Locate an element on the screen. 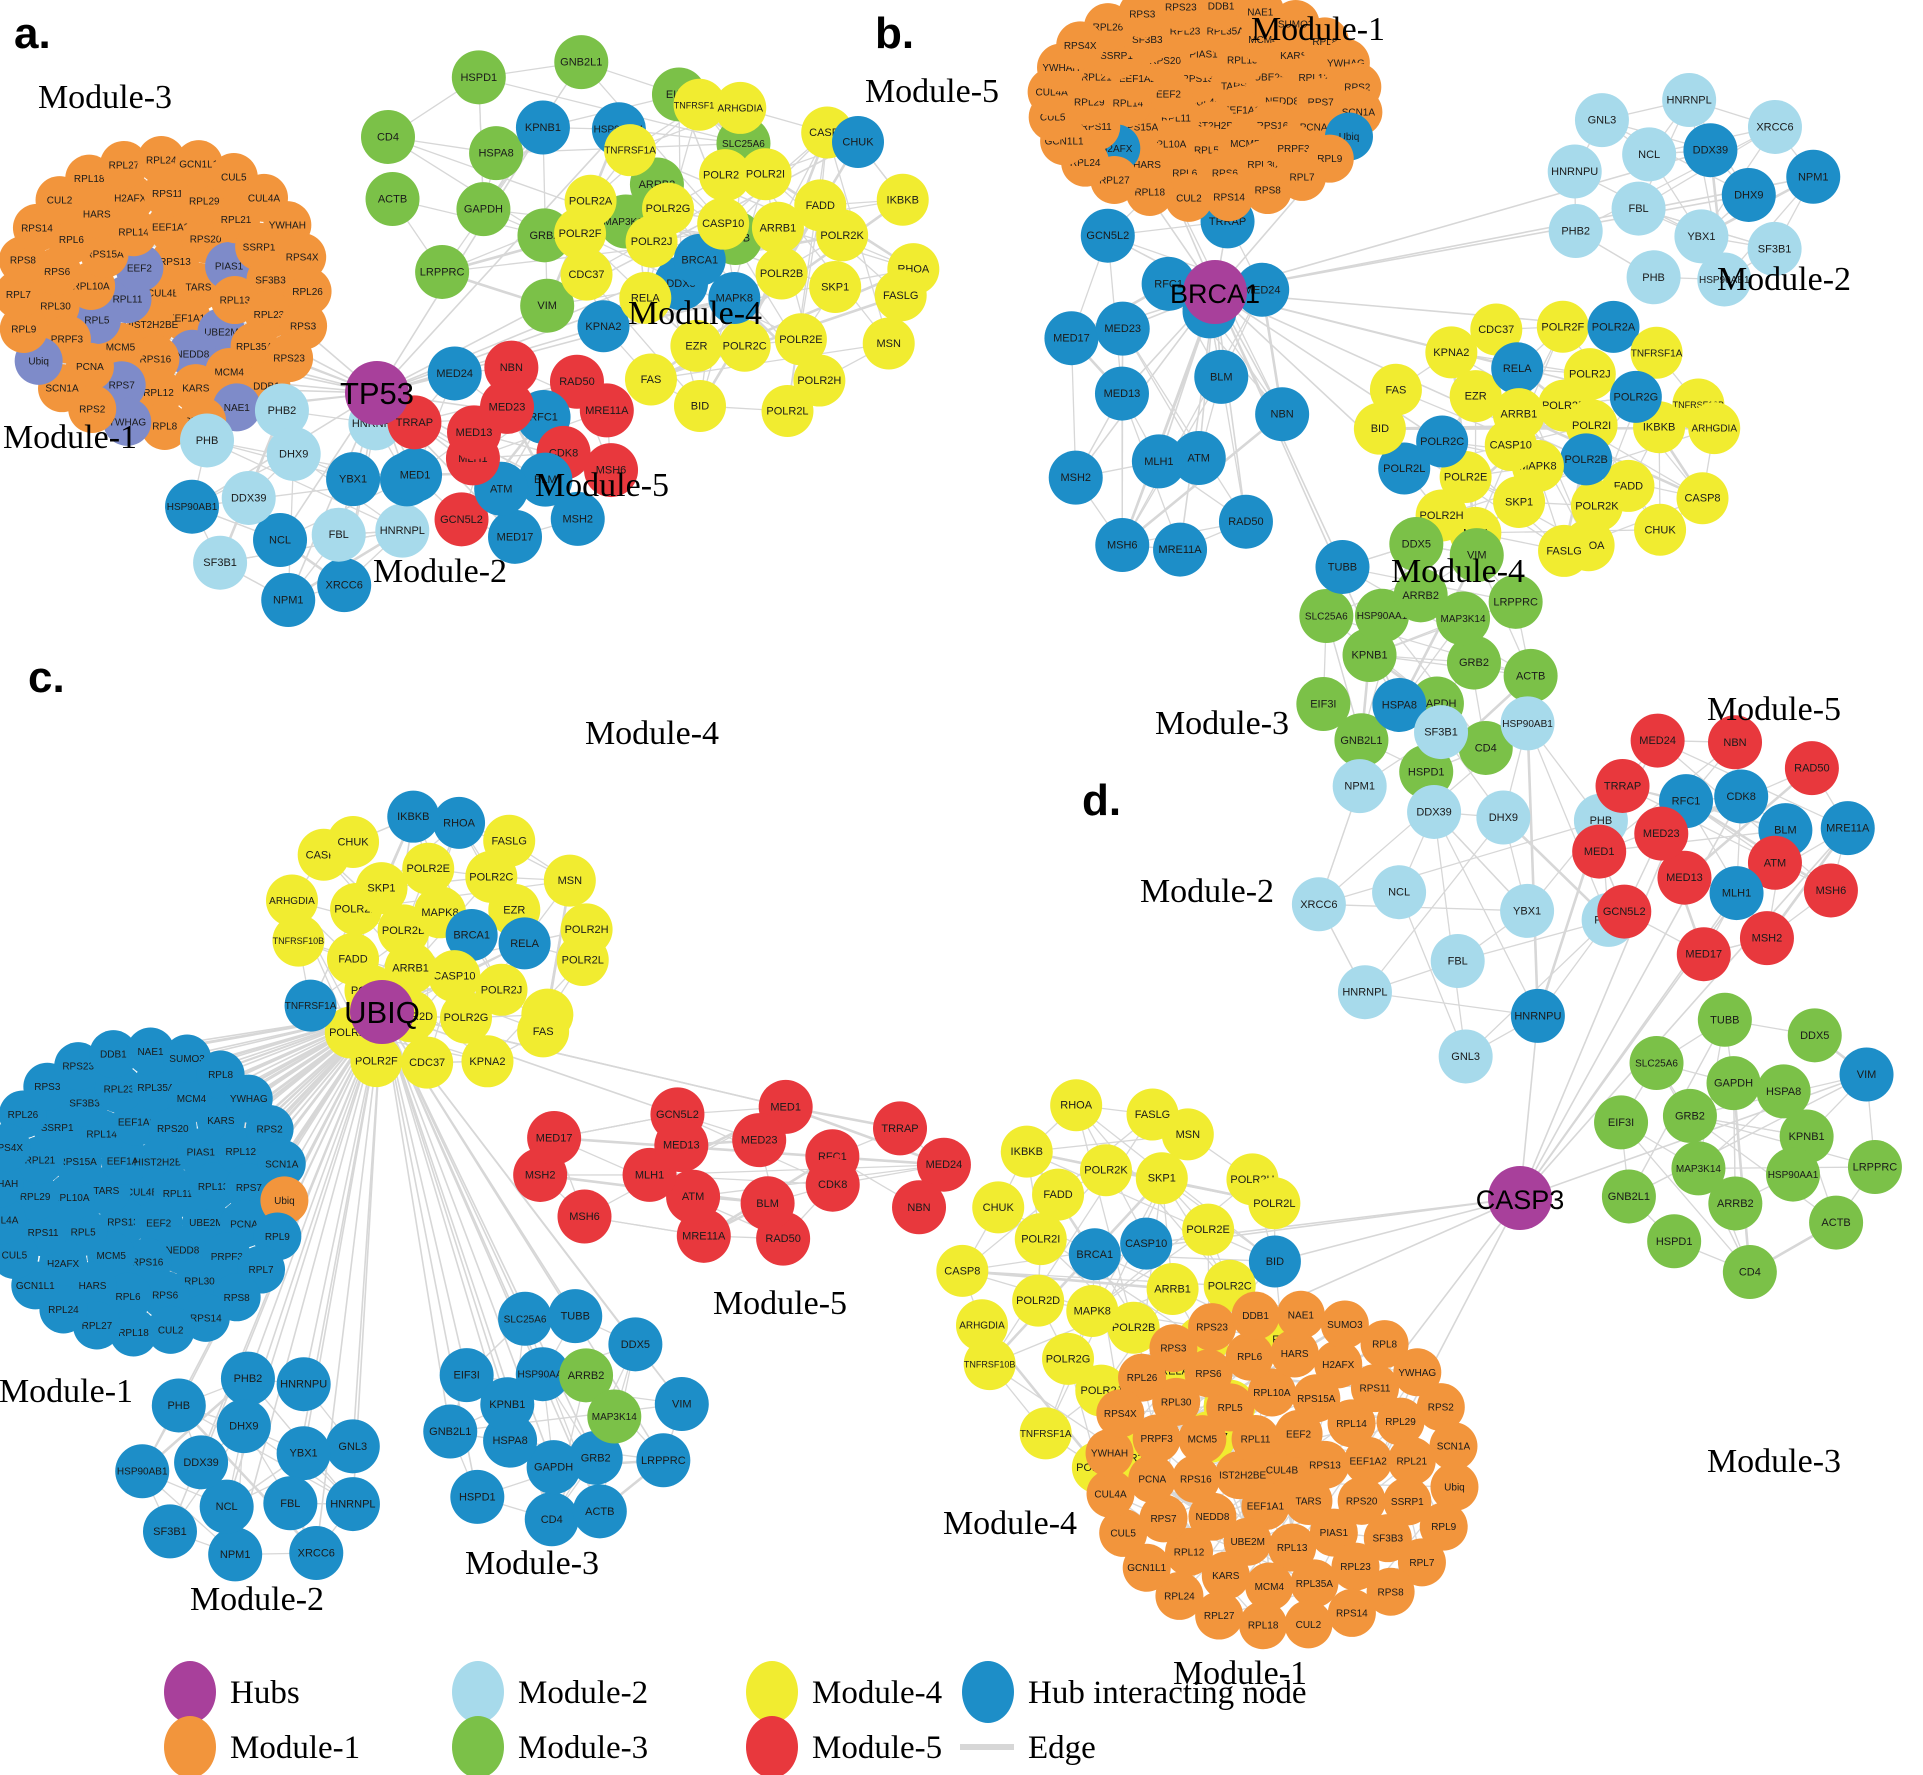 The height and width of the screenshot is (1775, 1923). node-label-POLR2H: POLR2H is located at coordinates (819, 381).